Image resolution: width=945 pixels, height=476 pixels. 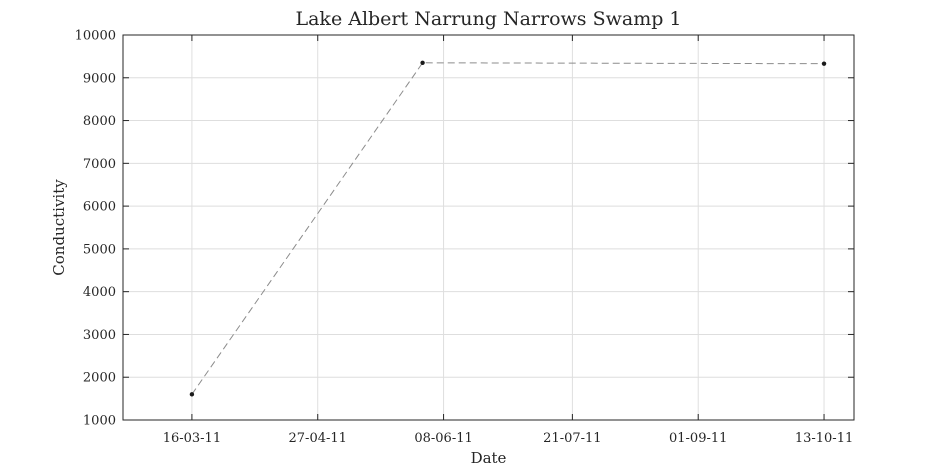 What do you see at coordinates (318, 438) in the screenshot?
I see `x-tick-label: 27-04-11` at bounding box center [318, 438].